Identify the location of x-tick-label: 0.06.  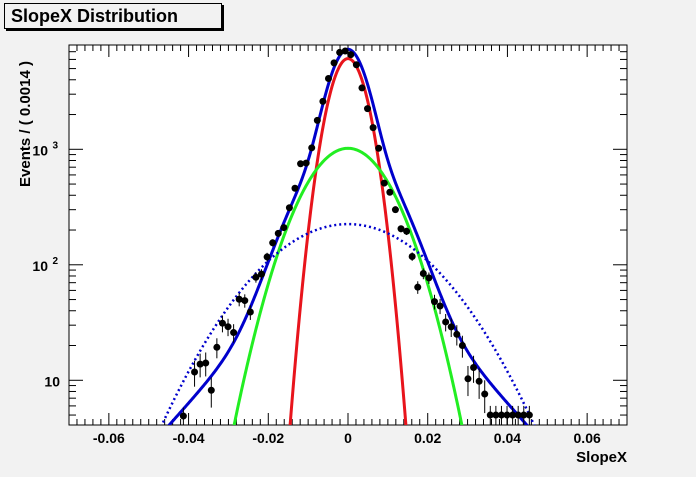
(587, 438).